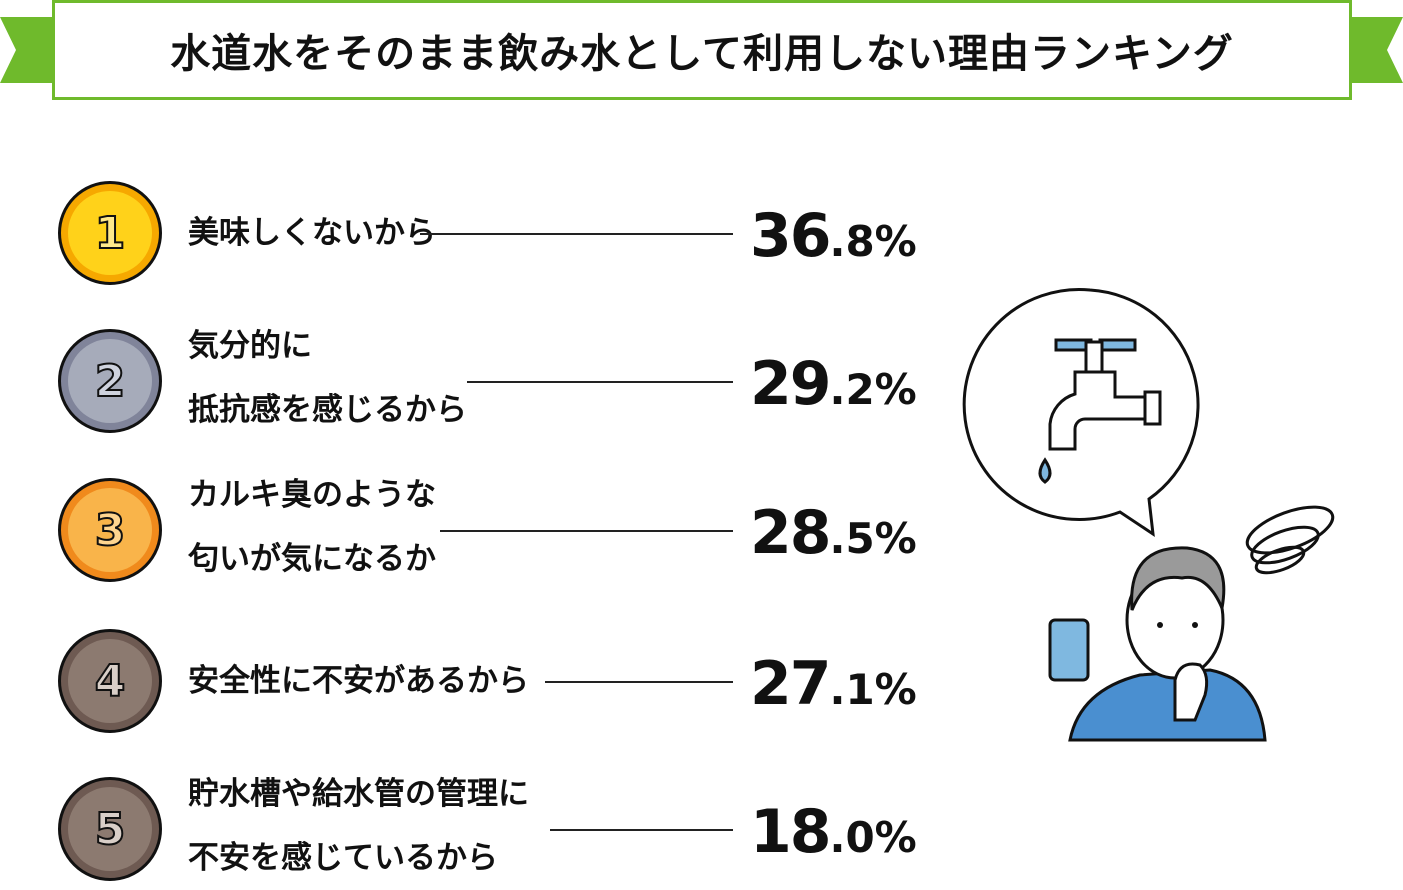 This screenshot has width=1403, height=890. I want to click on faucet-thinking-man-illustration, so click(1148, 515).